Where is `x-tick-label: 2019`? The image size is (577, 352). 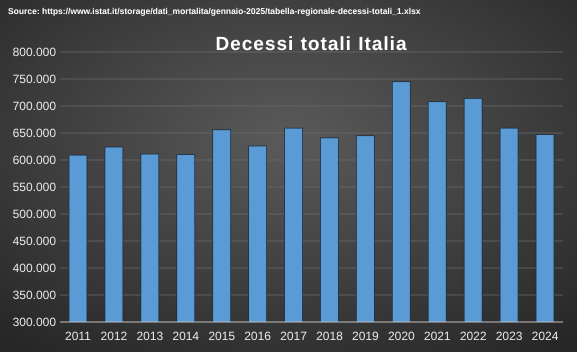 x-tick-label: 2019 is located at coordinates (366, 336).